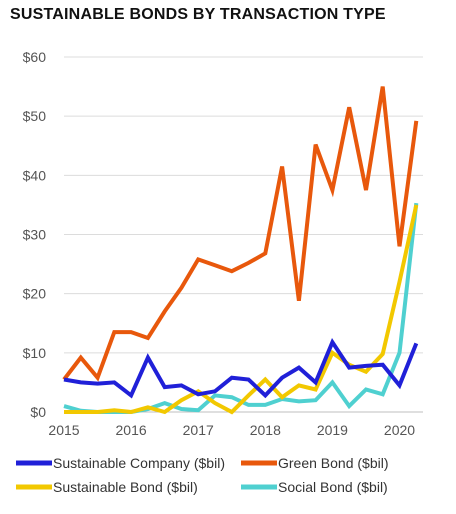 The height and width of the screenshot is (514, 456). Describe the element at coordinates (38, 412) in the screenshot. I see `y-tick-label: $0` at that location.